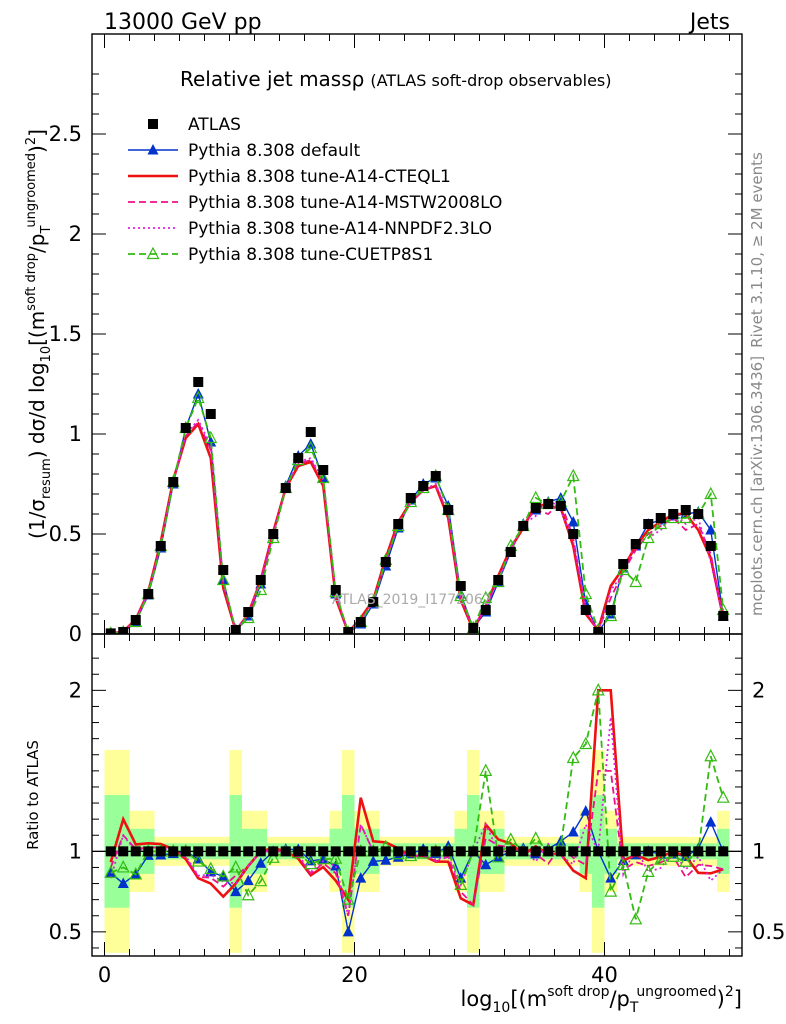 This screenshot has width=786, height=1024. Describe the element at coordinates (345, 203) in the screenshot. I see `legend-label: Pythia 8.308 tune-A14-MSTW2008LO` at that location.